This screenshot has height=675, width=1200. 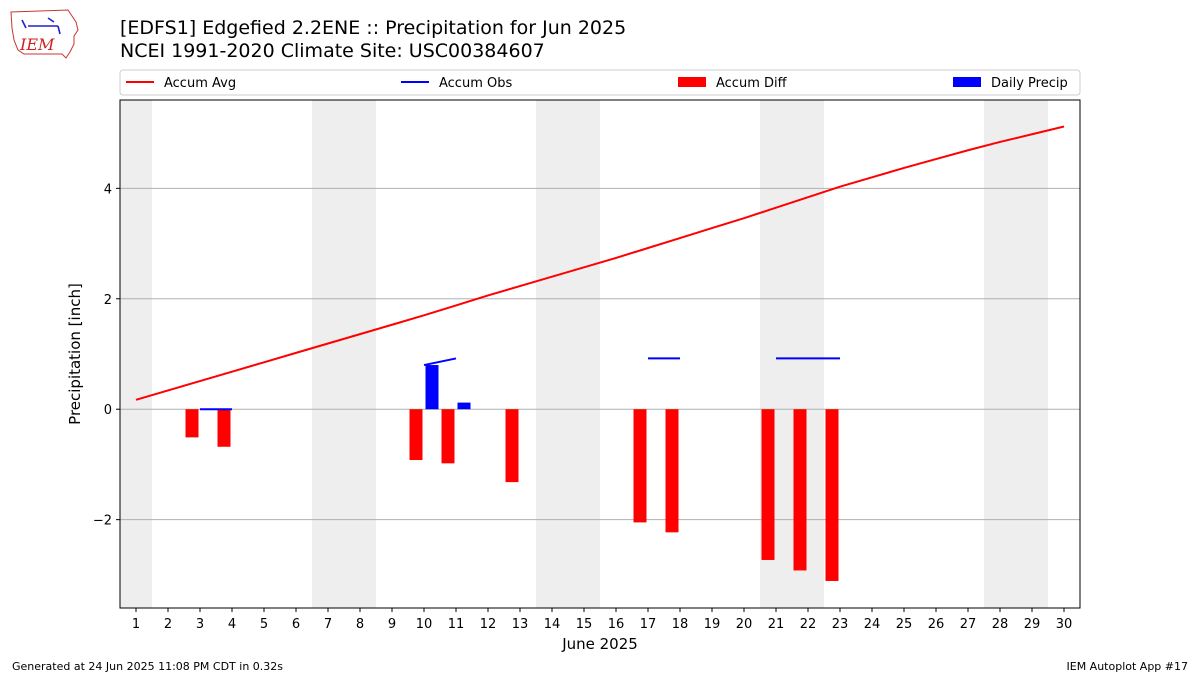 I want to click on legend-label: Daily Precip, so click(x=1029, y=83).